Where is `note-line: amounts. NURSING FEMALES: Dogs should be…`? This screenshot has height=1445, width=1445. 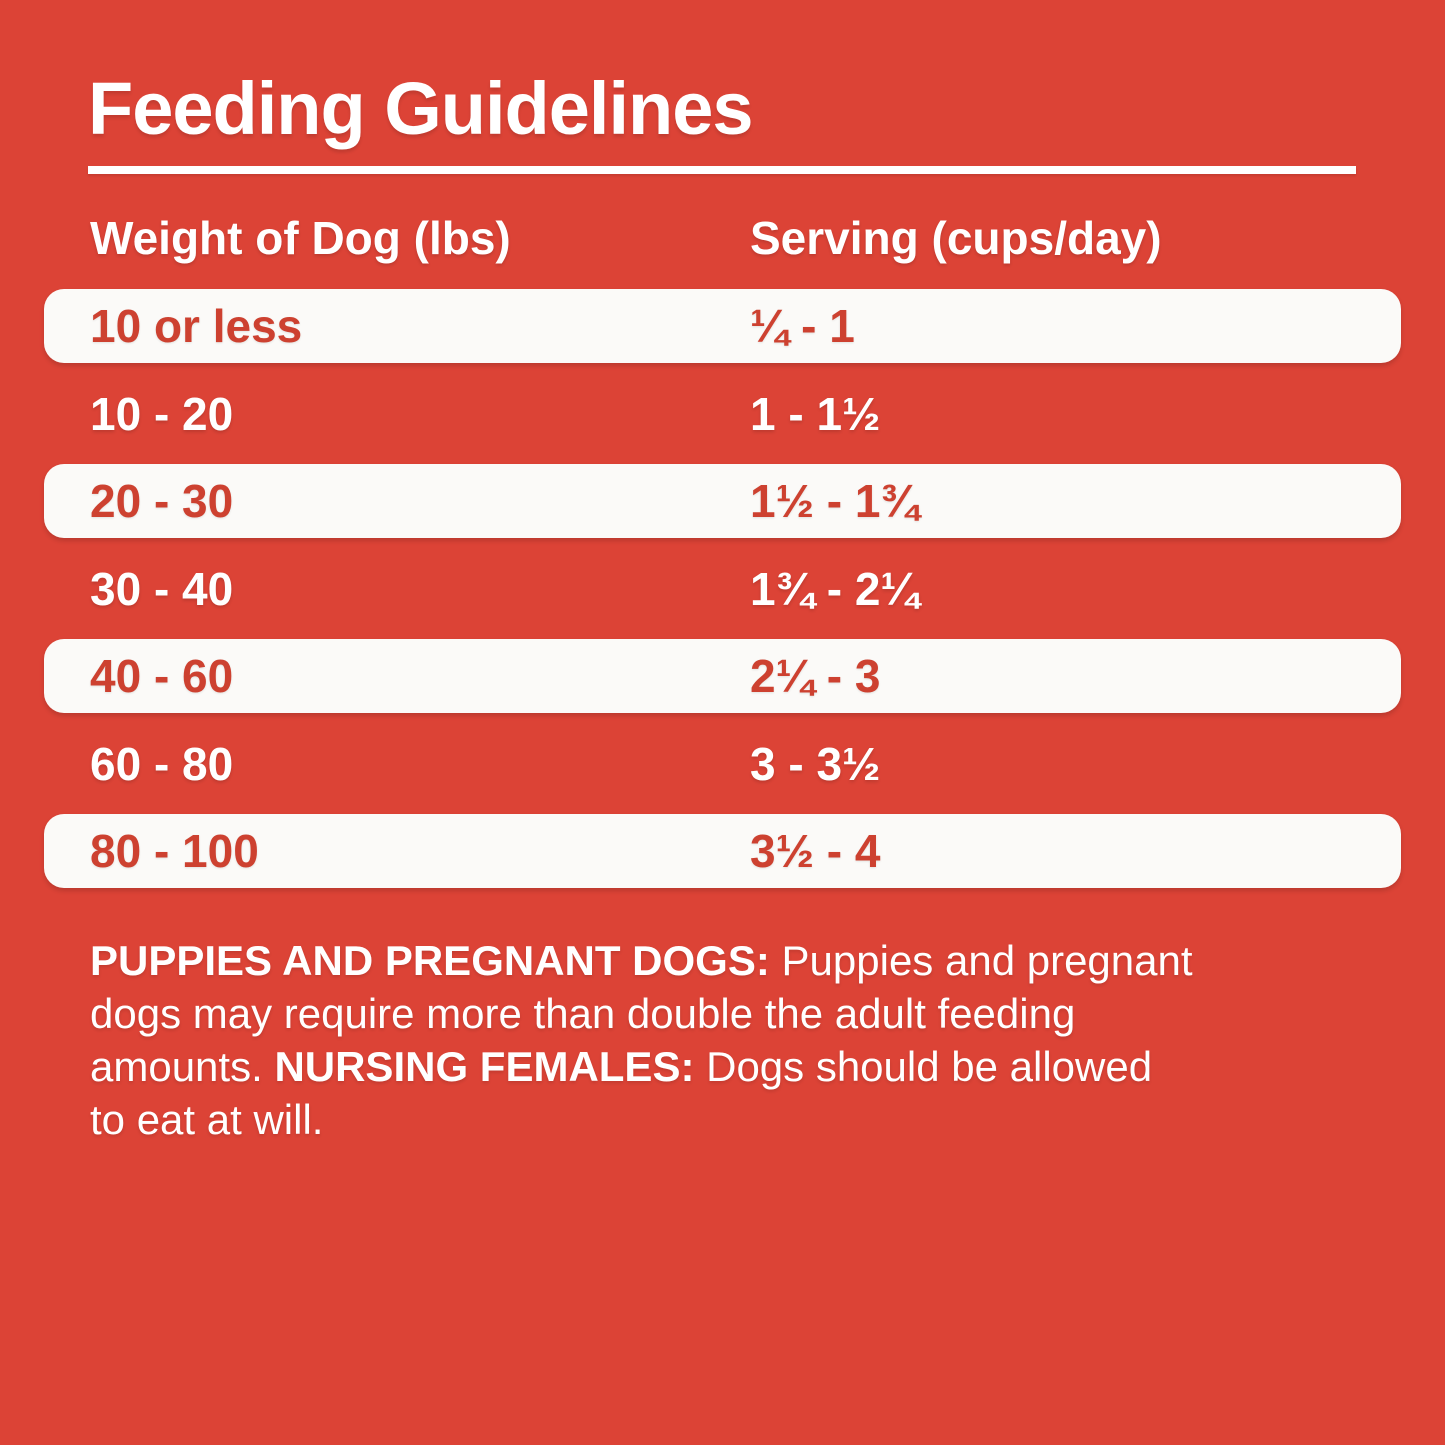
note-line: amounts. NURSING FEMALES: Dogs should be… is located at coordinates (641, 1066).